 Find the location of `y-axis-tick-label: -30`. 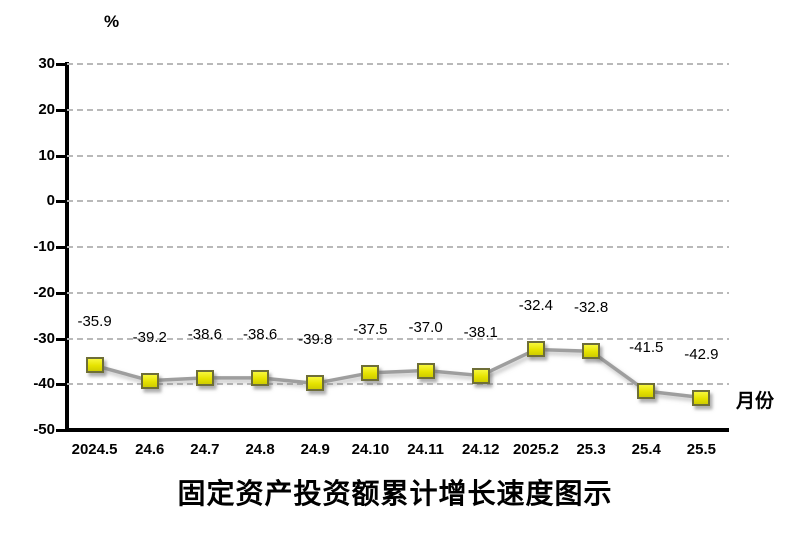

y-axis-tick-label: -30 is located at coordinates (44, 338).